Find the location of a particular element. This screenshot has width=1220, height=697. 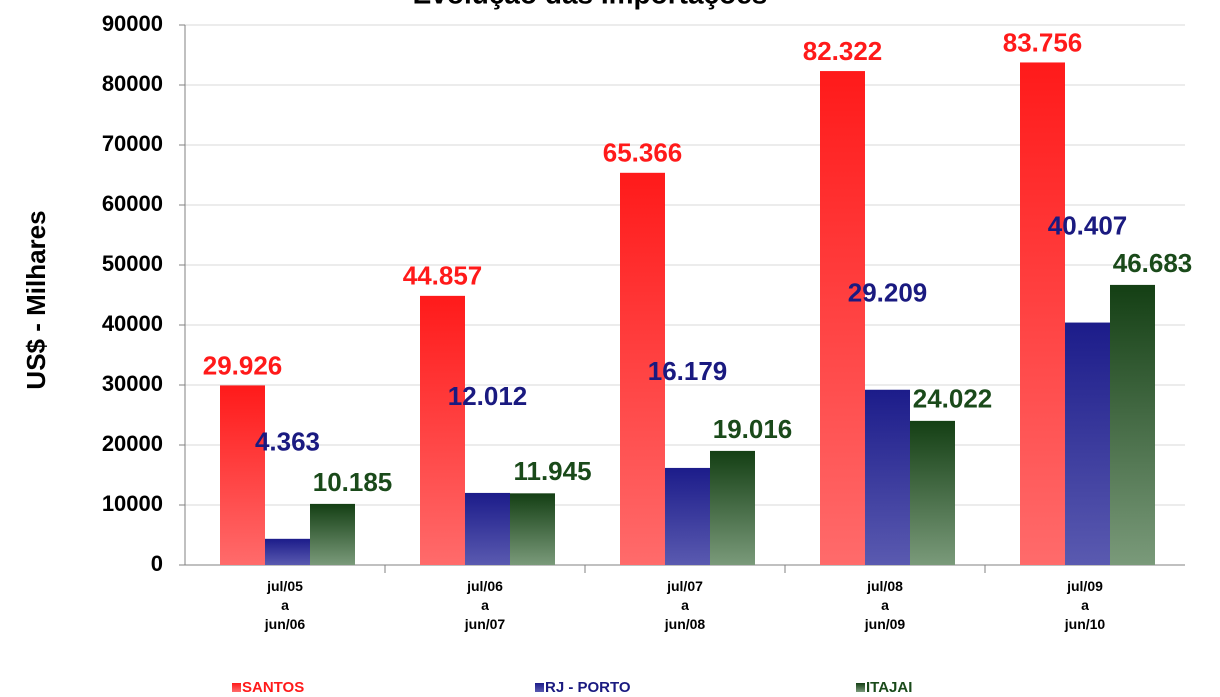

data-label: 4.363 is located at coordinates (287, 442).